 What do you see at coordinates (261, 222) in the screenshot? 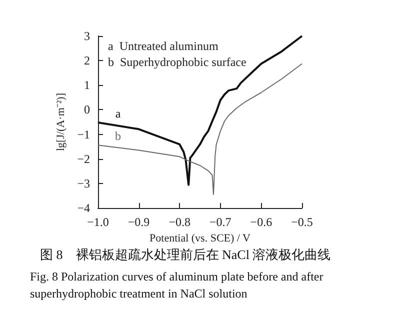
I see `x-tick-label: −0.6` at bounding box center [261, 222].